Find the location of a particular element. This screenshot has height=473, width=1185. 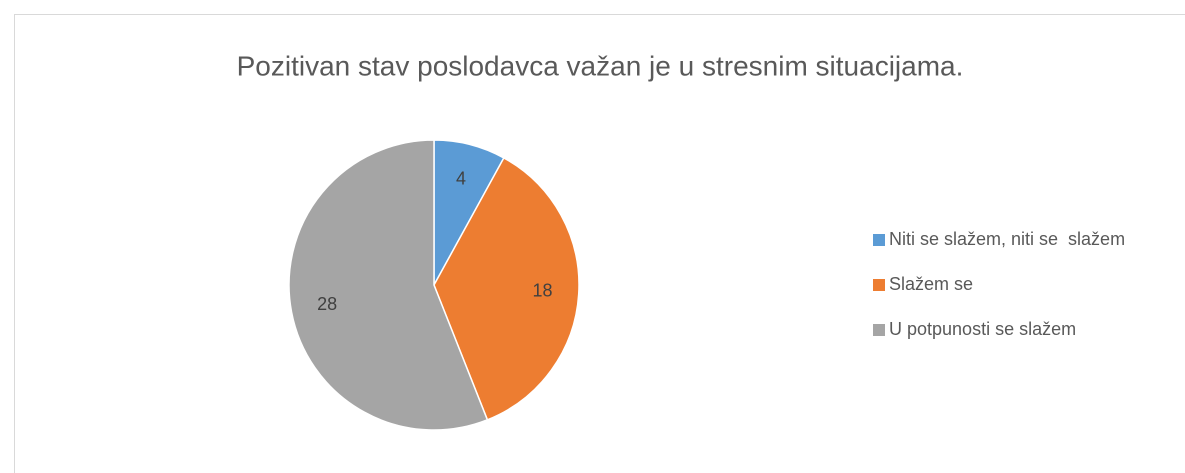

data-label: 28 is located at coordinates (327, 304).